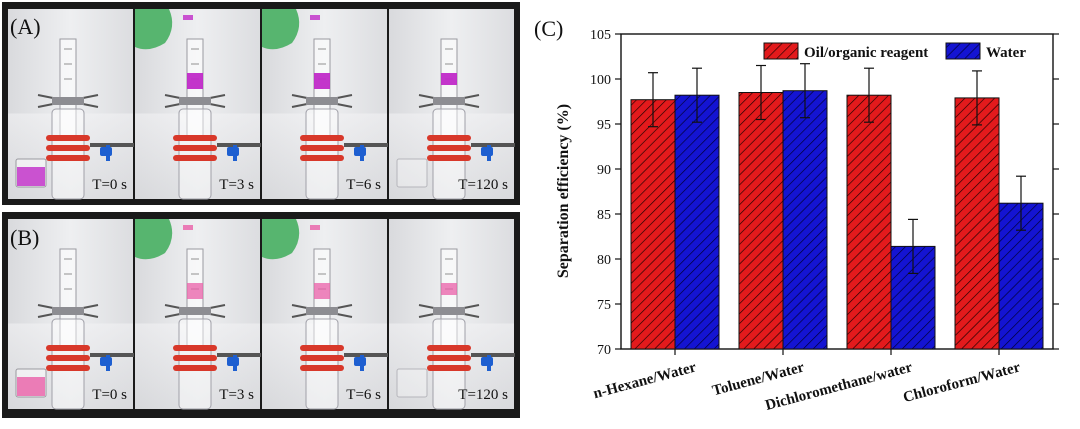  Describe the element at coordinates (604, 125) in the screenshot. I see `y-tick-label: 95` at that location.